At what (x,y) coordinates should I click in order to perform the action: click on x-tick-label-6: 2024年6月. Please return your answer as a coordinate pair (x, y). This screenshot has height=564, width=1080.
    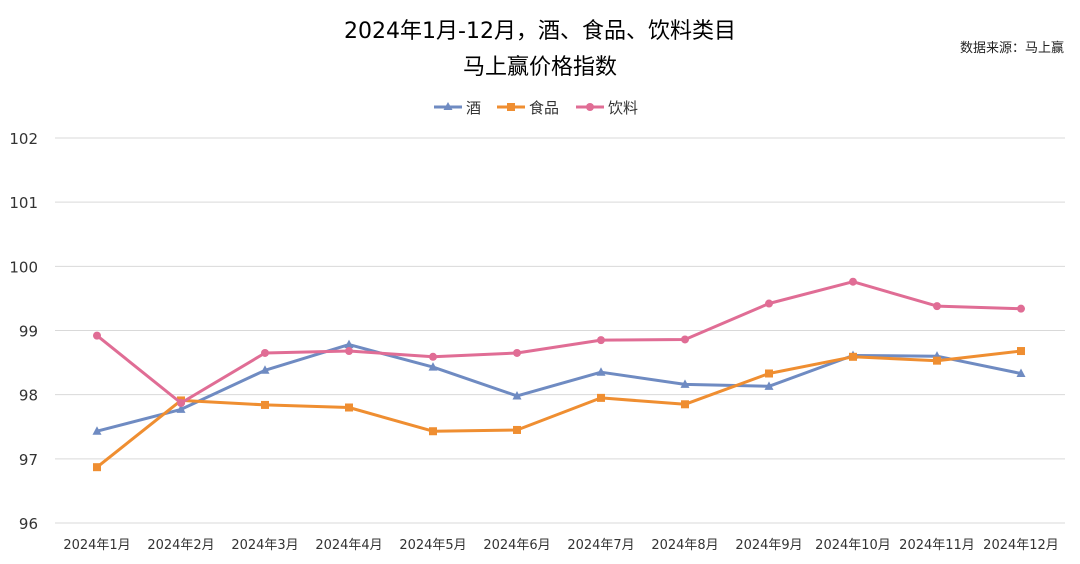
    Looking at the image, I should click on (516, 545).